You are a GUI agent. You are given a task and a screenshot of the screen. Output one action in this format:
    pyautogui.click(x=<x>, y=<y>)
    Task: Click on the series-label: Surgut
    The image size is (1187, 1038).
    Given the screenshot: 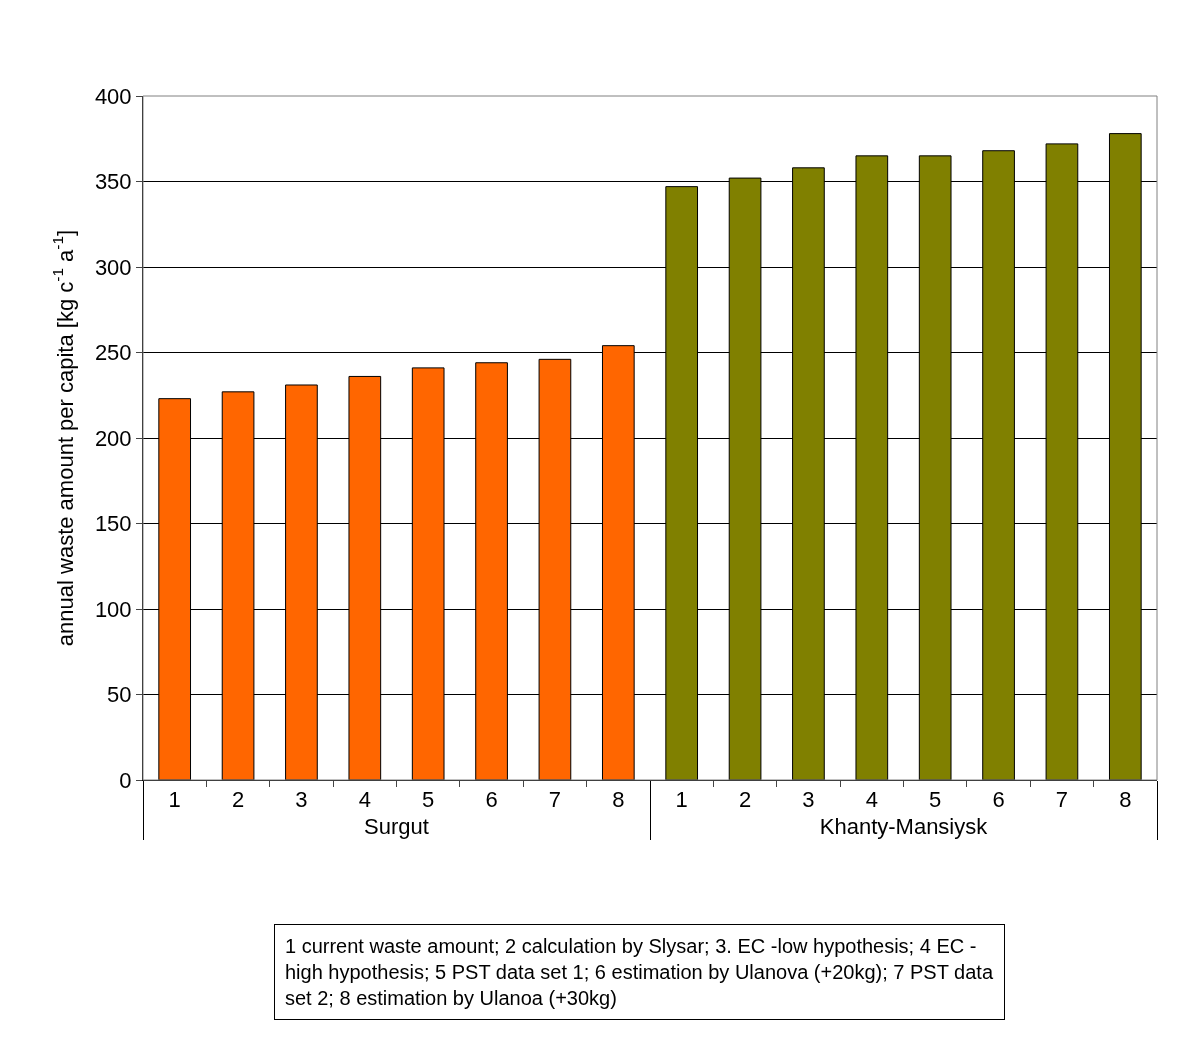 What is the action you would take?
    pyautogui.click(x=396, y=827)
    